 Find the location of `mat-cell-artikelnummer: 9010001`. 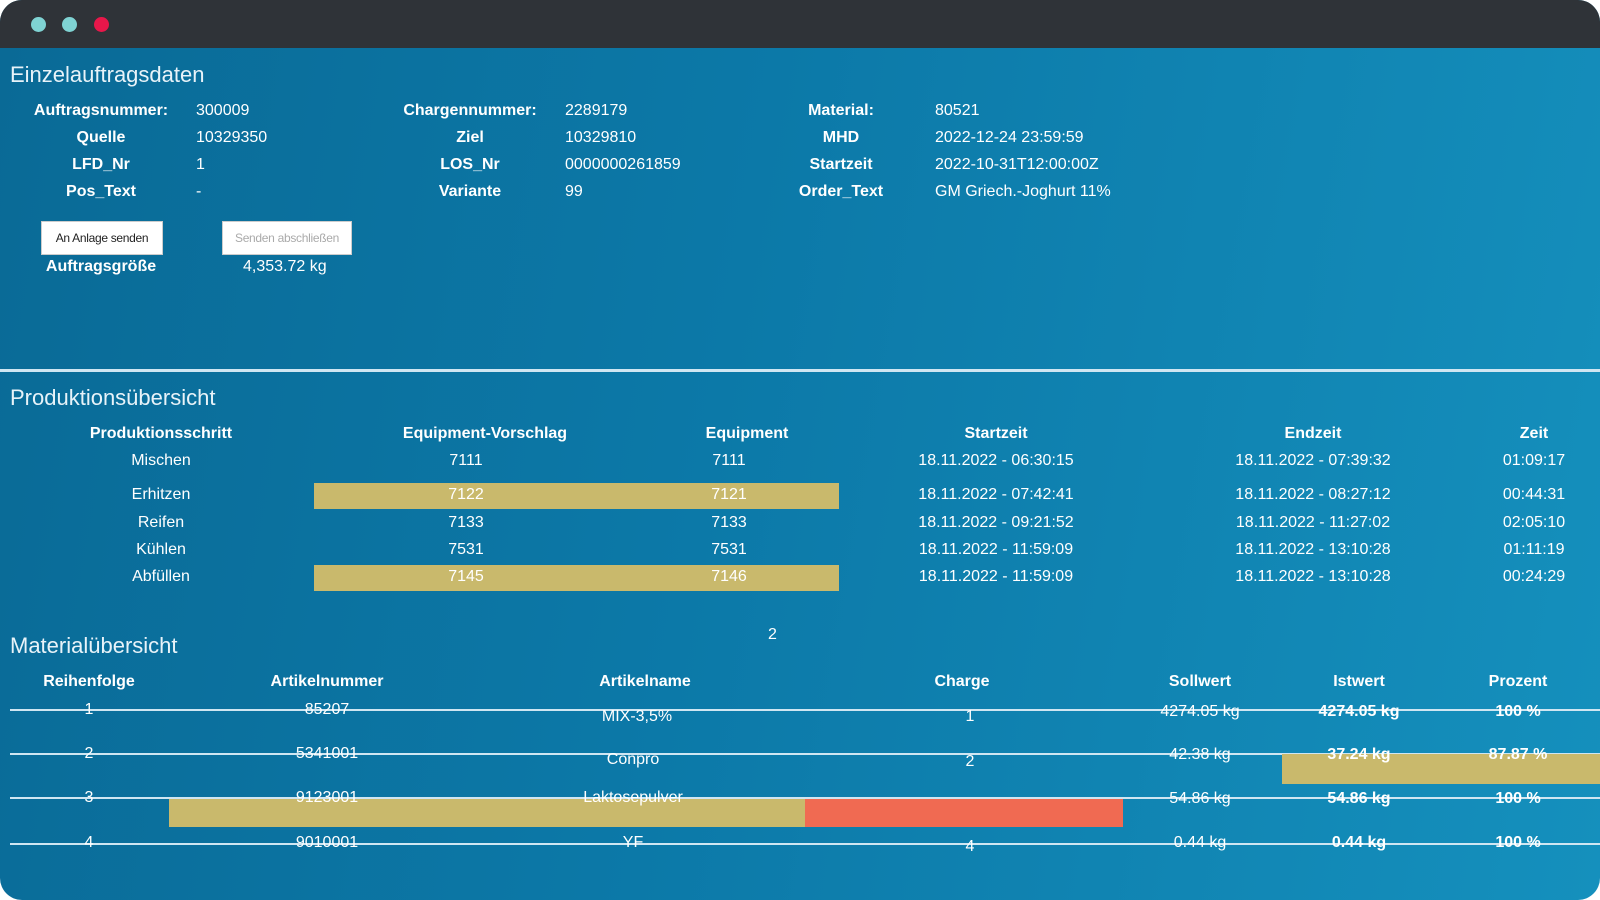

mat-cell-artikelnummer: 9010001 is located at coordinates (327, 842).